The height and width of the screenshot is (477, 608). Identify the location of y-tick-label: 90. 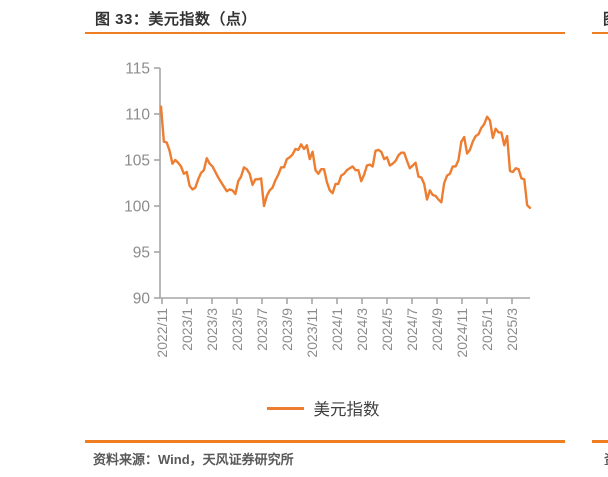
(142, 299).